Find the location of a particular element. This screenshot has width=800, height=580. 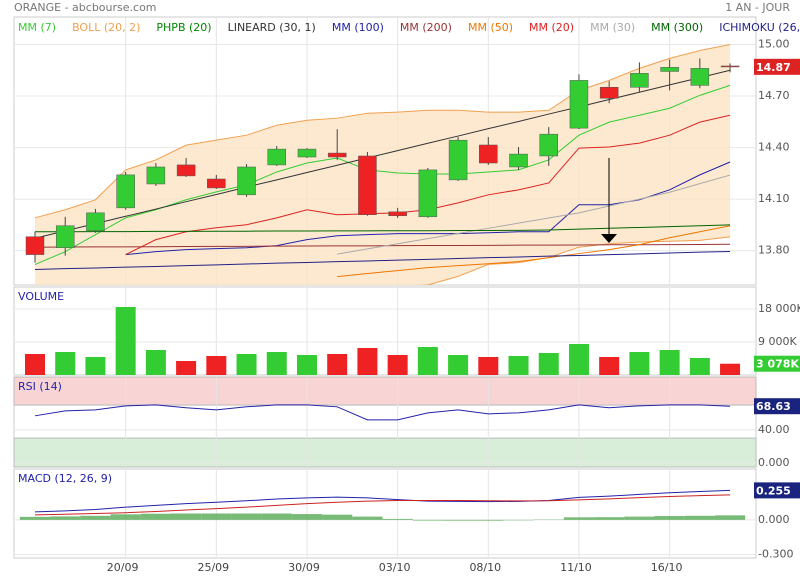

y-tick-label: -0.300 is located at coordinates (775, 554).